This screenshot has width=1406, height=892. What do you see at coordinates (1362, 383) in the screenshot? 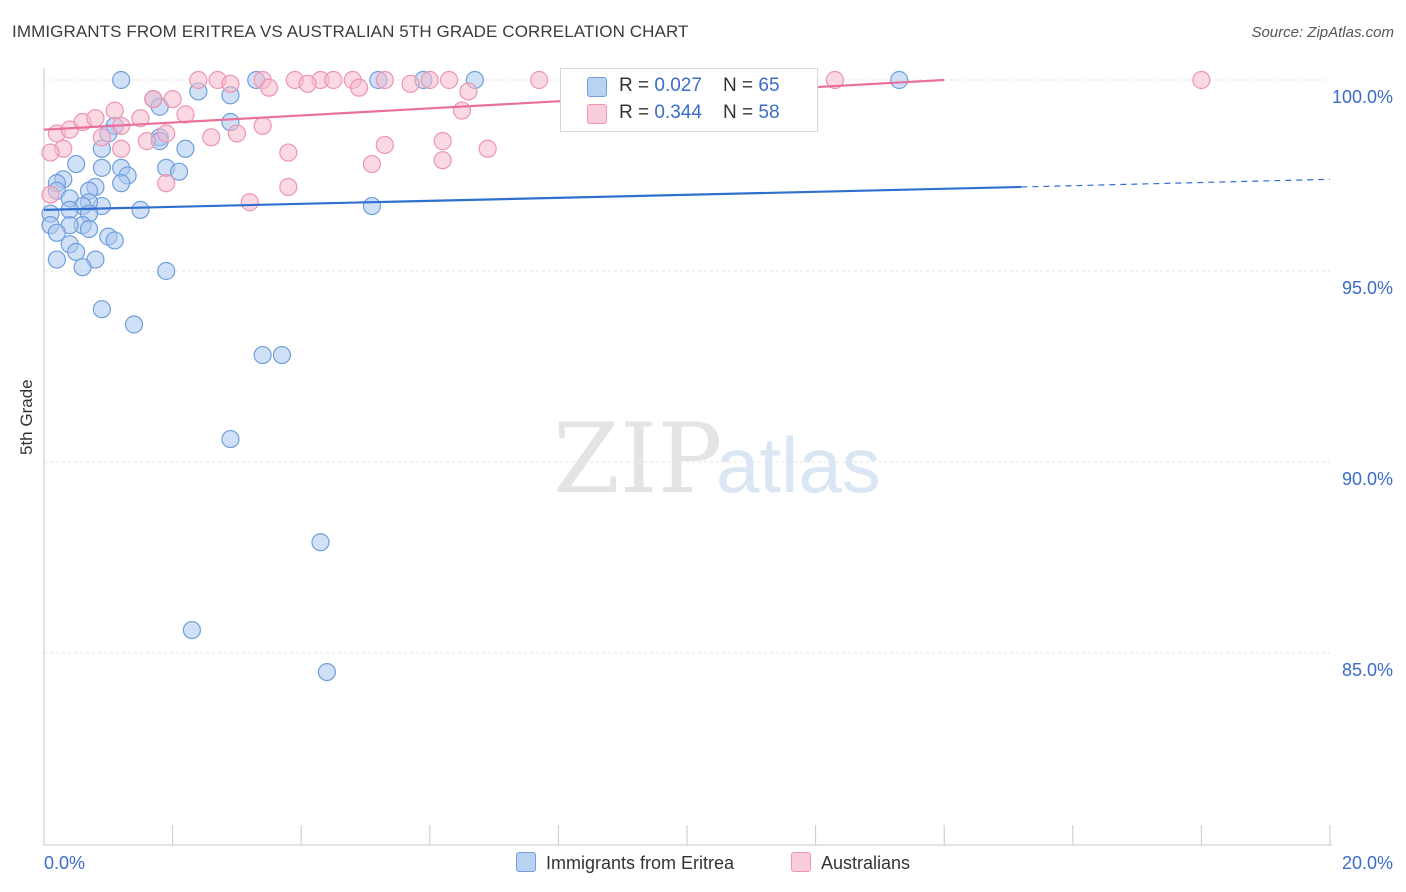
I see `y-tick-labels: 85.0% 90.0% 95.0% 100.0%` at bounding box center [1362, 383].